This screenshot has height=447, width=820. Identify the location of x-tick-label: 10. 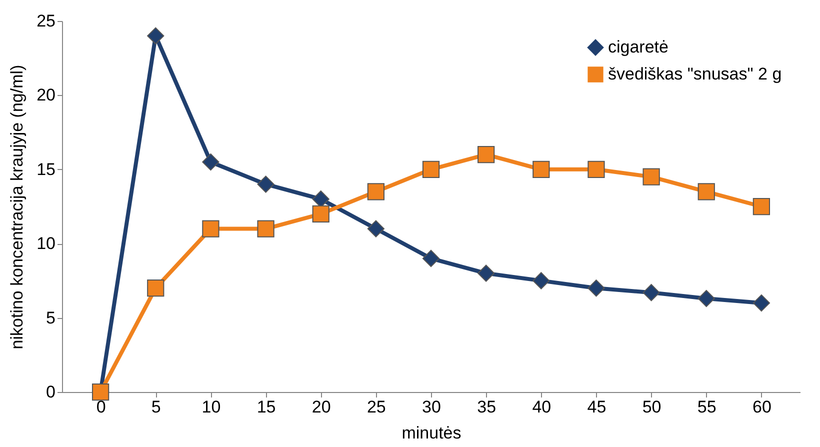
(211, 407).